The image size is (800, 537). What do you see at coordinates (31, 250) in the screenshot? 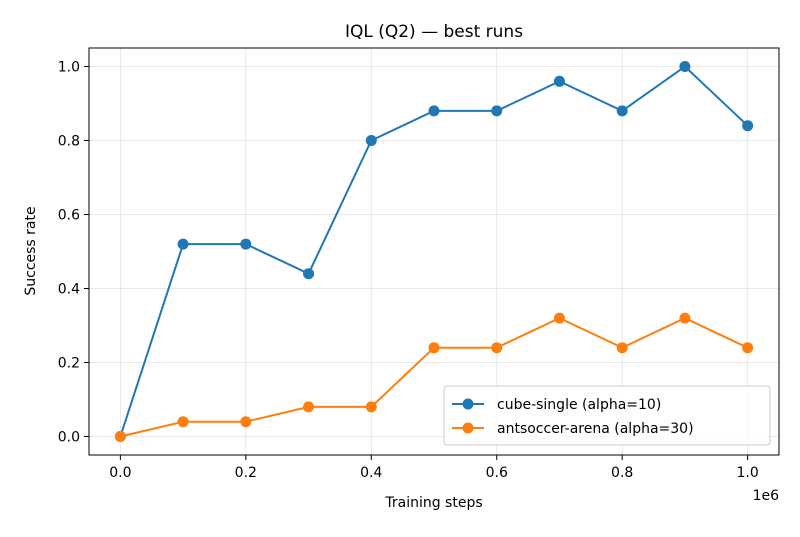
I see `y-axis-label: Success rate` at bounding box center [31, 250].